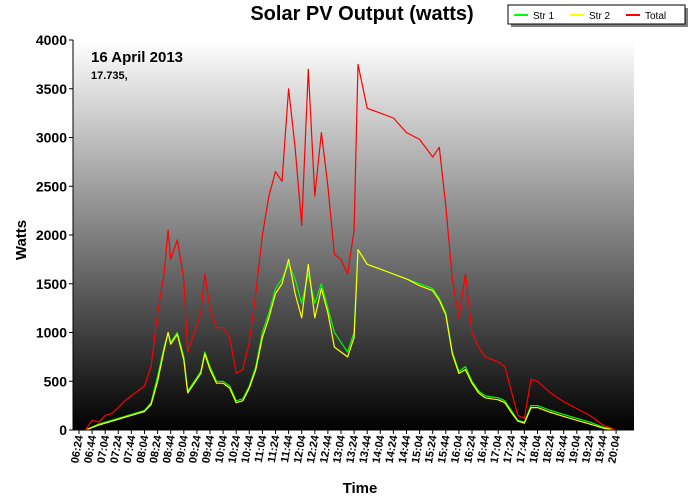 The image size is (700, 500). What do you see at coordinates (63, 430) in the screenshot?
I see `y-tick-label: 0` at bounding box center [63, 430].